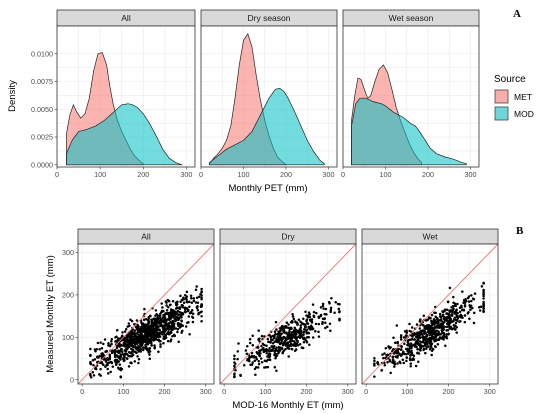 The width and height of the screenshot is (550, 414). What do you see at coordinates (100, 174) in the screenshot?
I see `x-tick-label: 100` at bounding box center [100, 174].